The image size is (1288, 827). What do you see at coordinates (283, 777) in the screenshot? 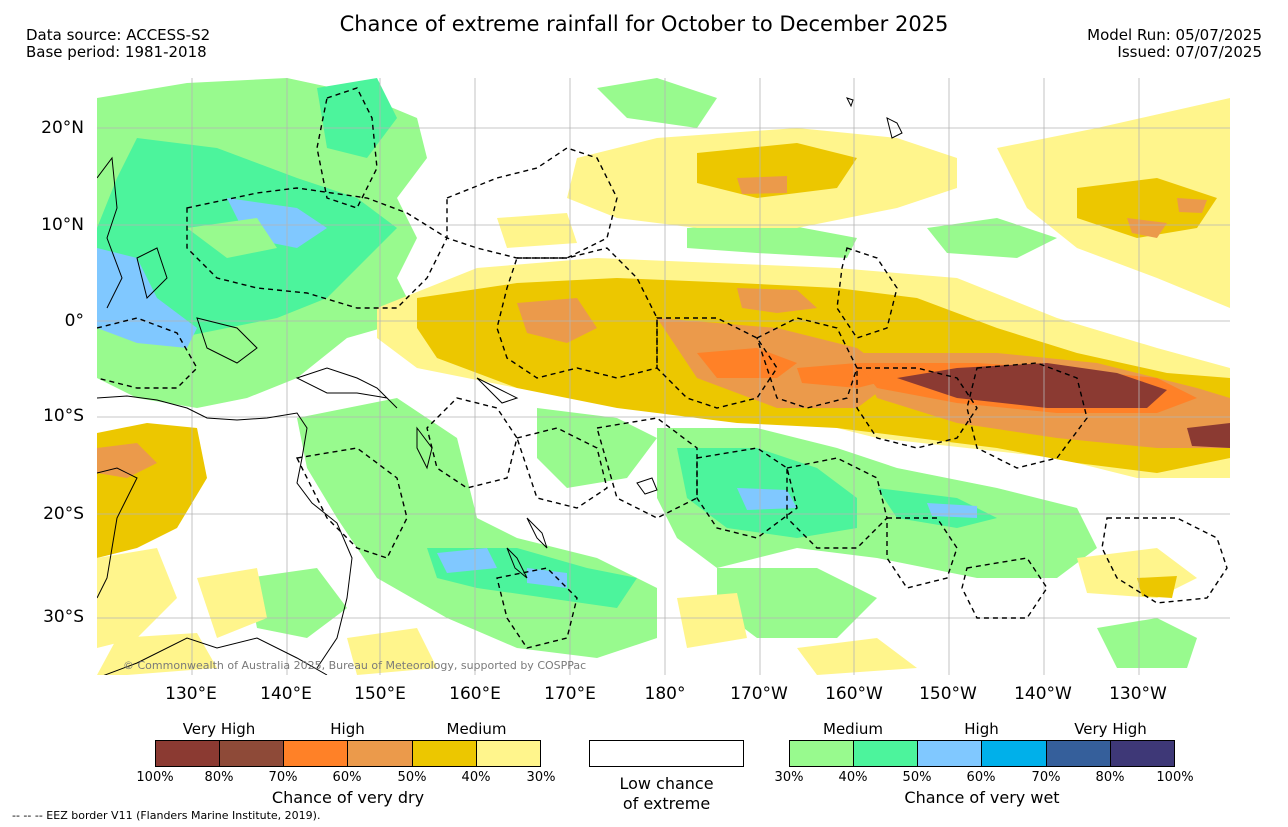
I see `dry-tick-label: 70%` at bounding box center [283, 777].